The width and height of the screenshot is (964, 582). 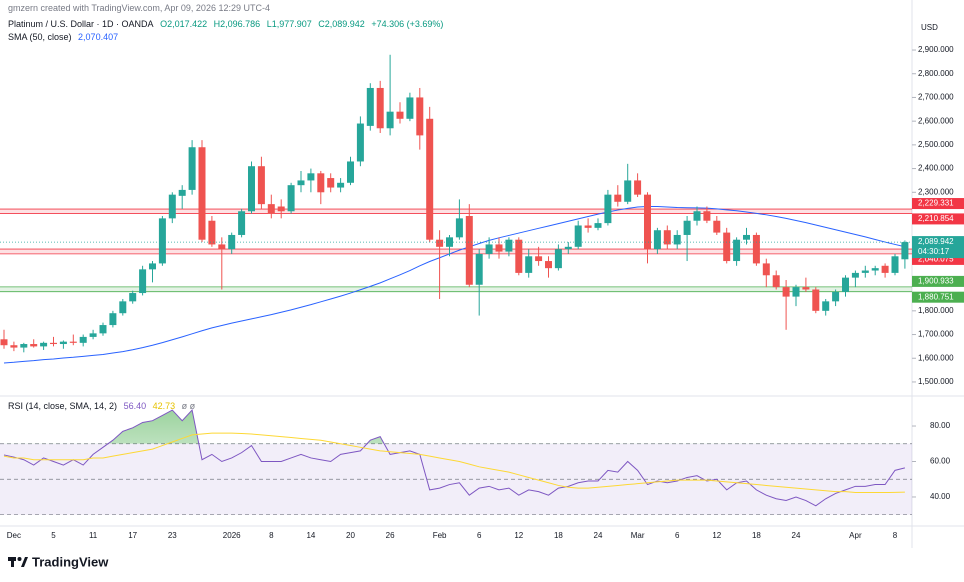 What do you see at coordinates (172, 535) in the screenshot?
I see `x-tick-label: 23` at bounding box center [172, 535].